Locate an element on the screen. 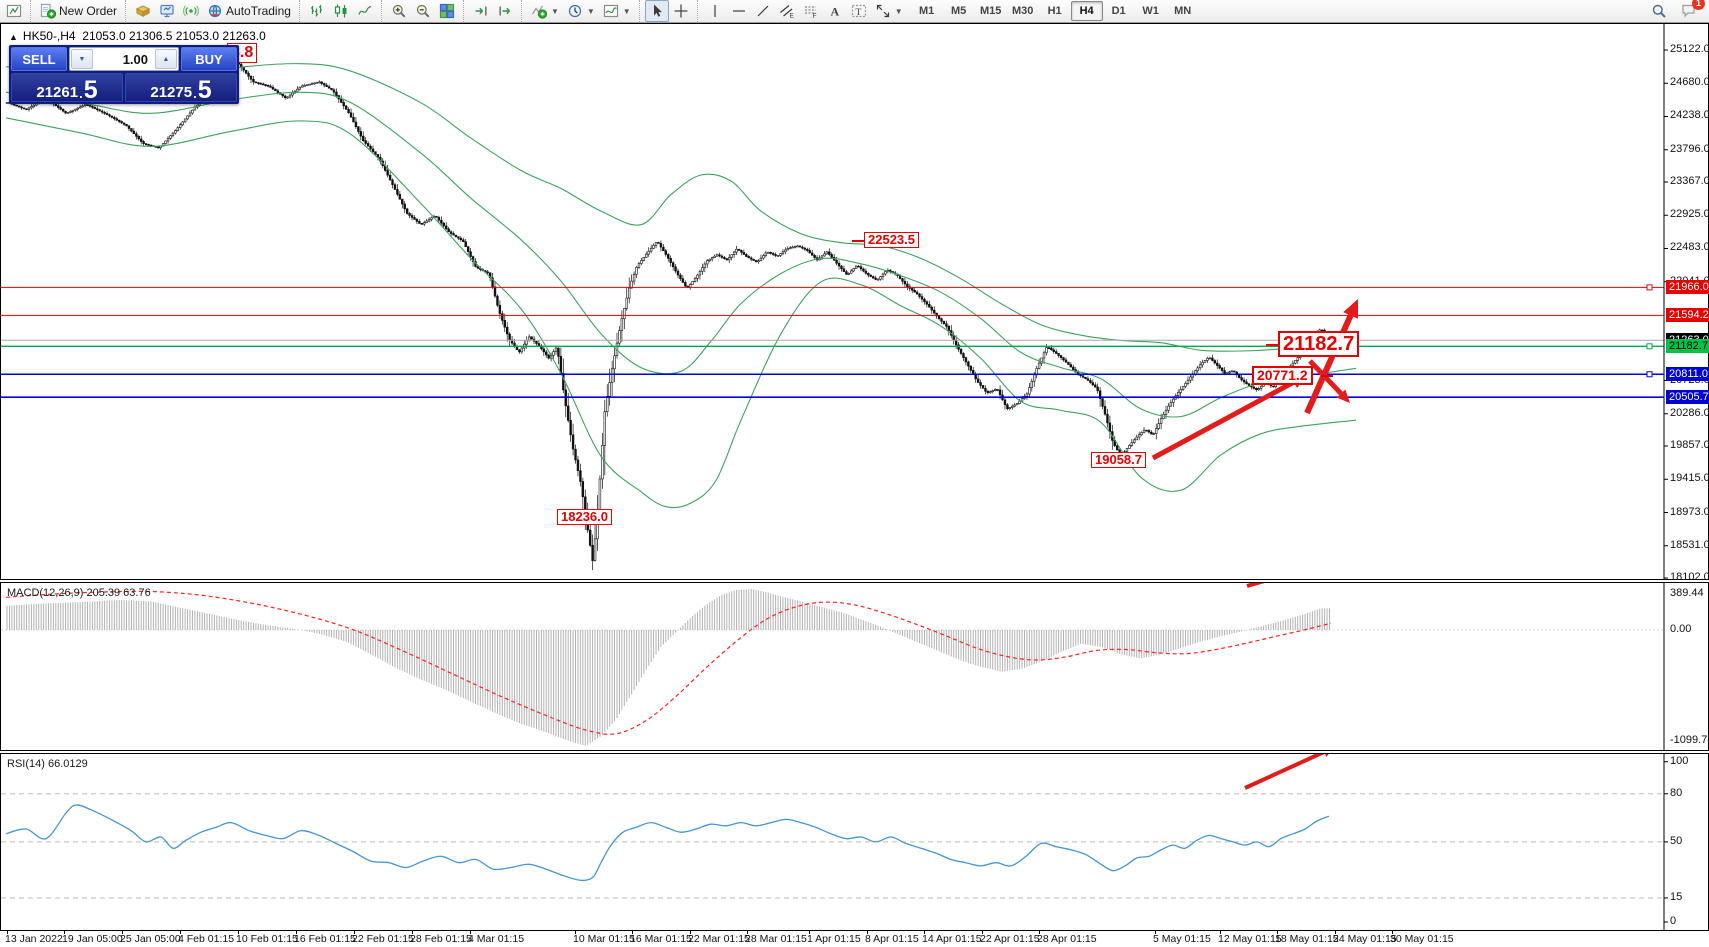 This screenshot has height=947, width=1709. timeframe-button-h4: H4 is located at coordinates (1086, 11).